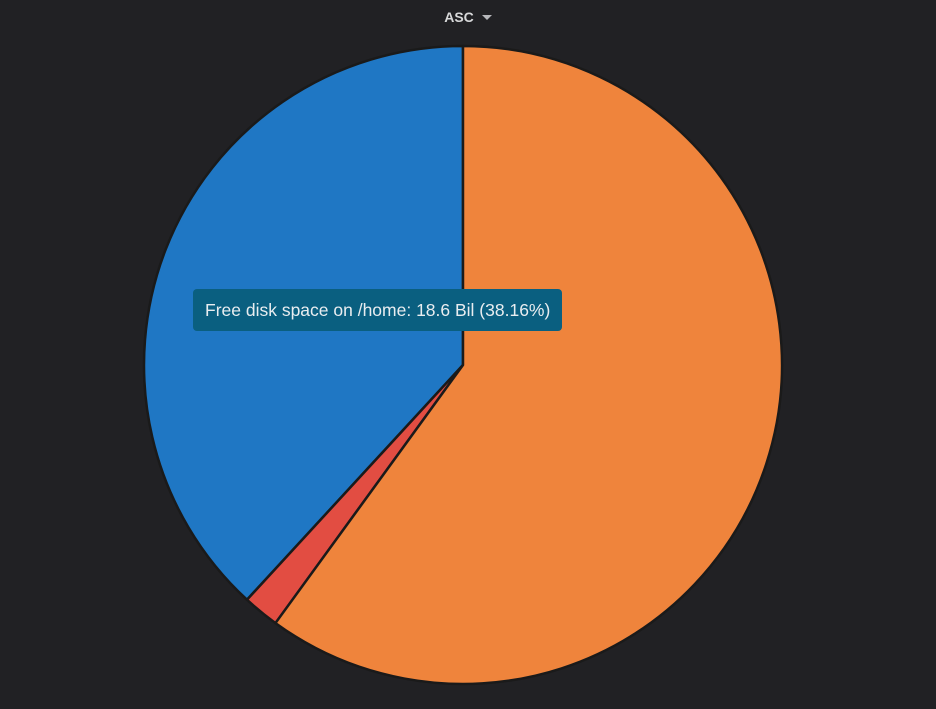  What do you see at coordinates (459, 17) in the screenshot?
I see `sort-order-label: ASC` at bounding box center [459, 17].